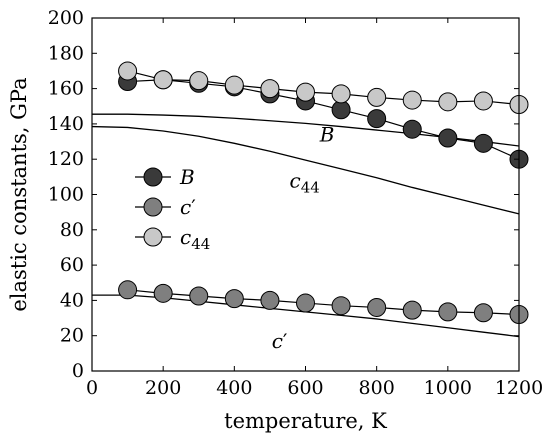  I want to click on series-line-B, so click(323, 119).